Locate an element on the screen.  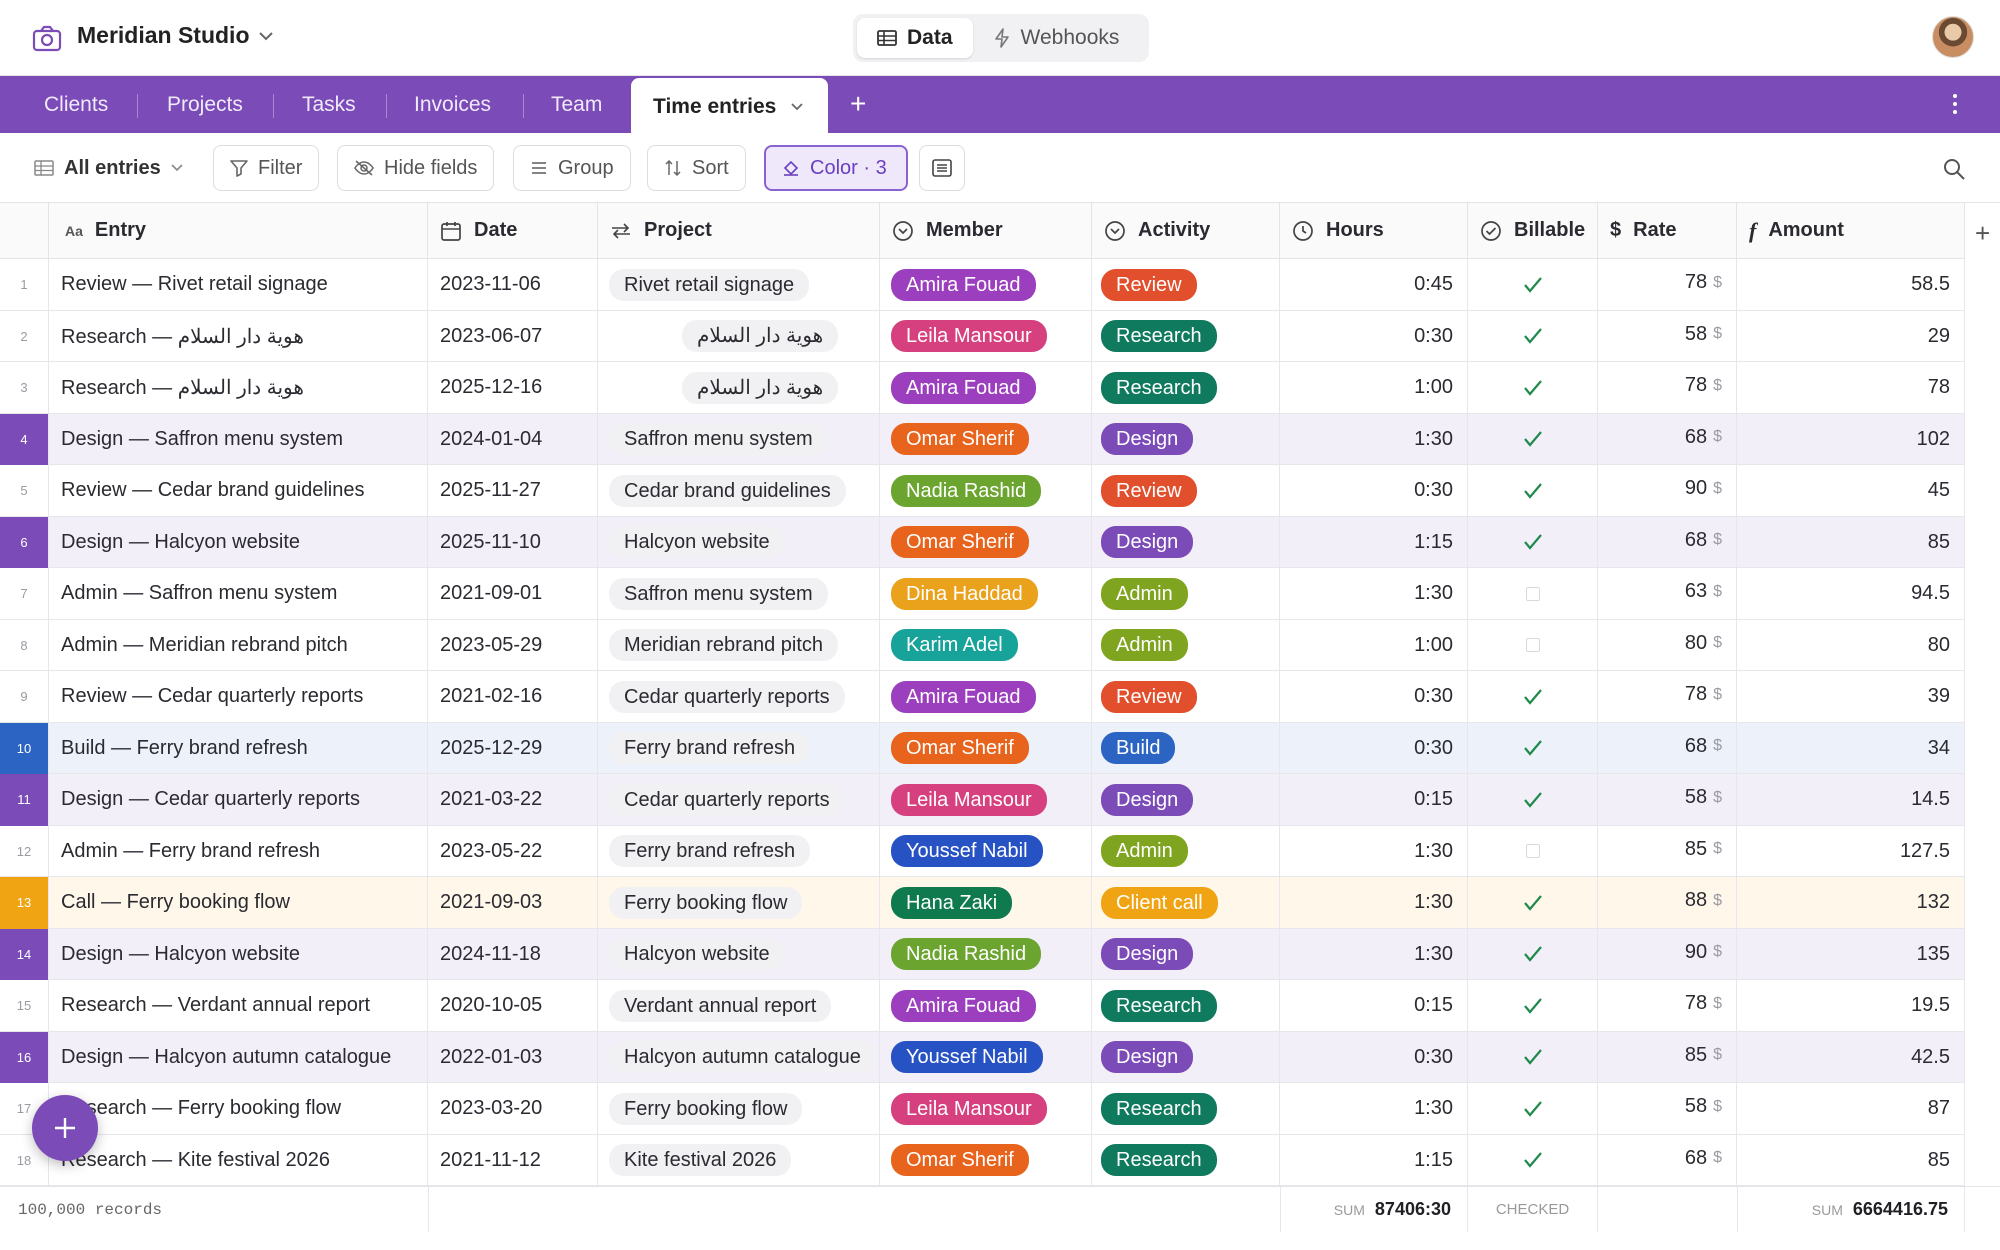
project-chip: Saffron menu system is located at coordinates (718, 593).